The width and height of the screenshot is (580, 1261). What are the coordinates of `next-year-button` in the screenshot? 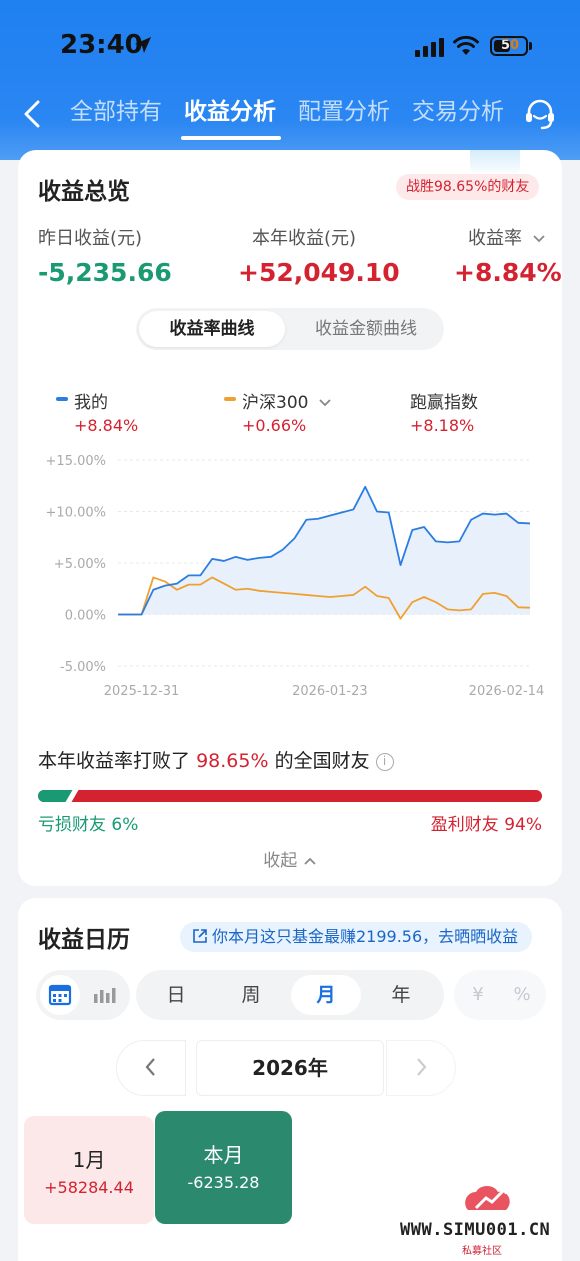 It's located at (421, 1068).